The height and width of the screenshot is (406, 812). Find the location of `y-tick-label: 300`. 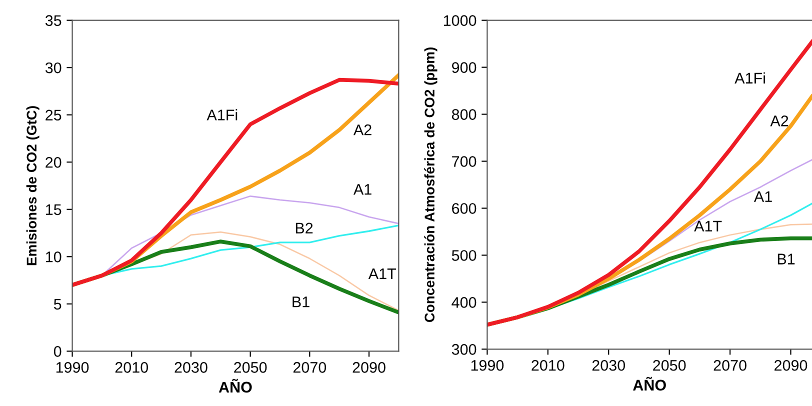

y-tick-label: 300 is located at coordinates (464, 349).